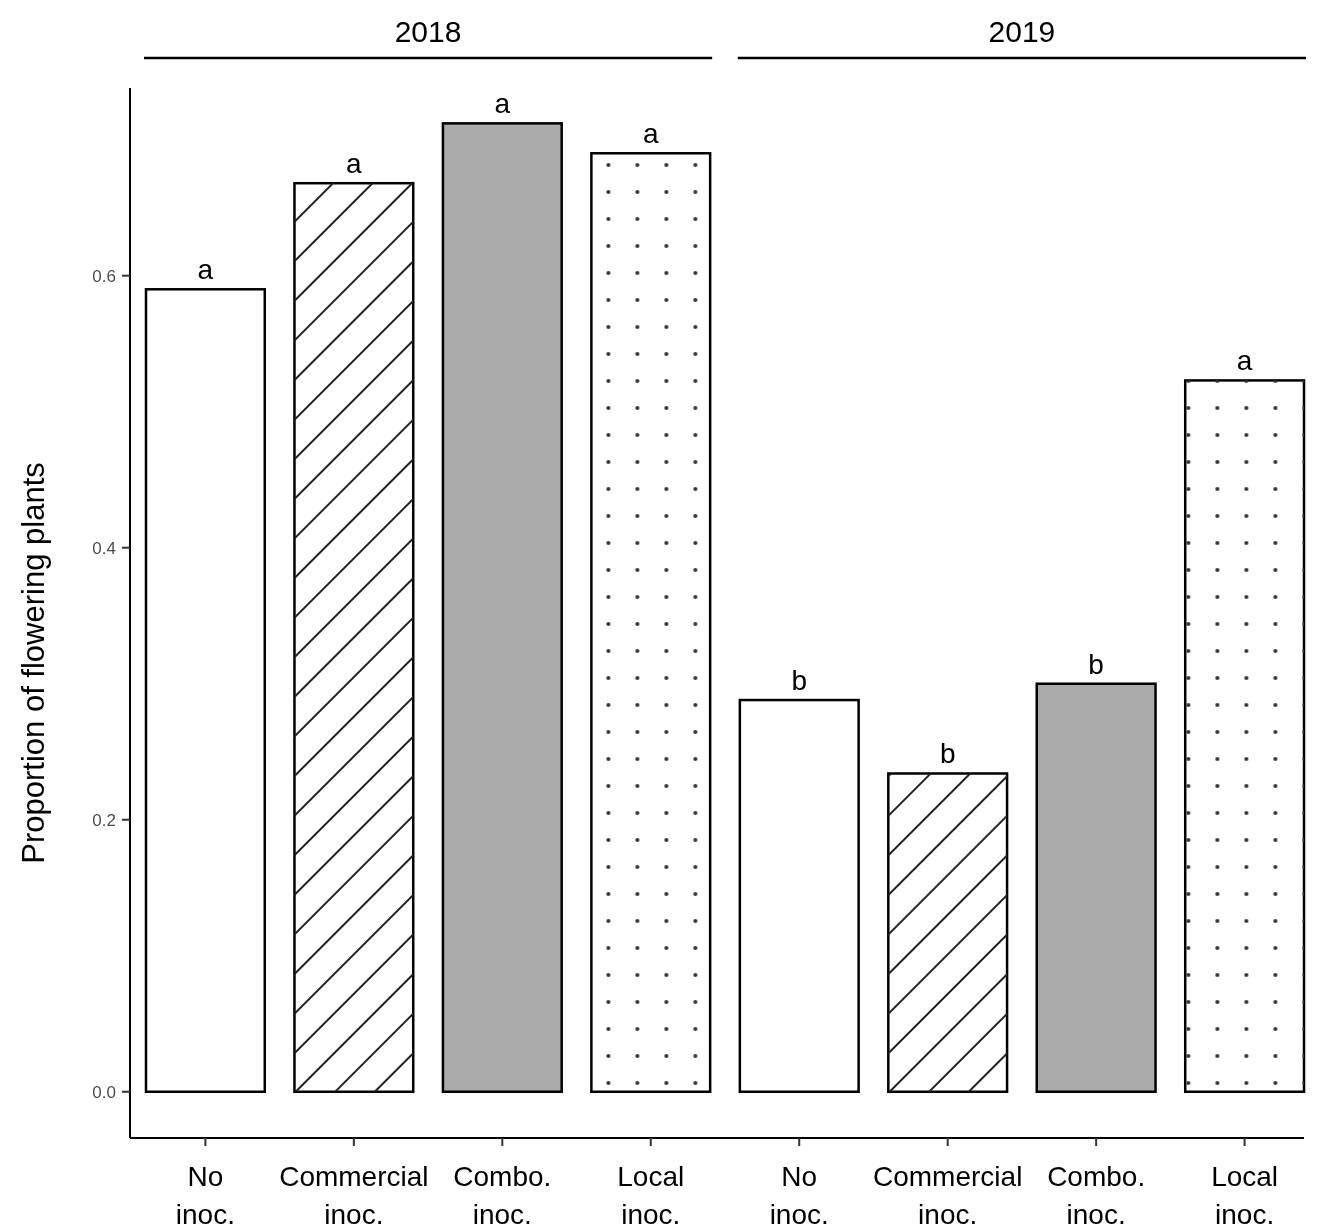 This screenshot has height=1231, width=1320. What do you see at coordinates (104, 1092) in the screenshot?
I see `y-tick-label: 0.0` at bounding box center [104, 1092].